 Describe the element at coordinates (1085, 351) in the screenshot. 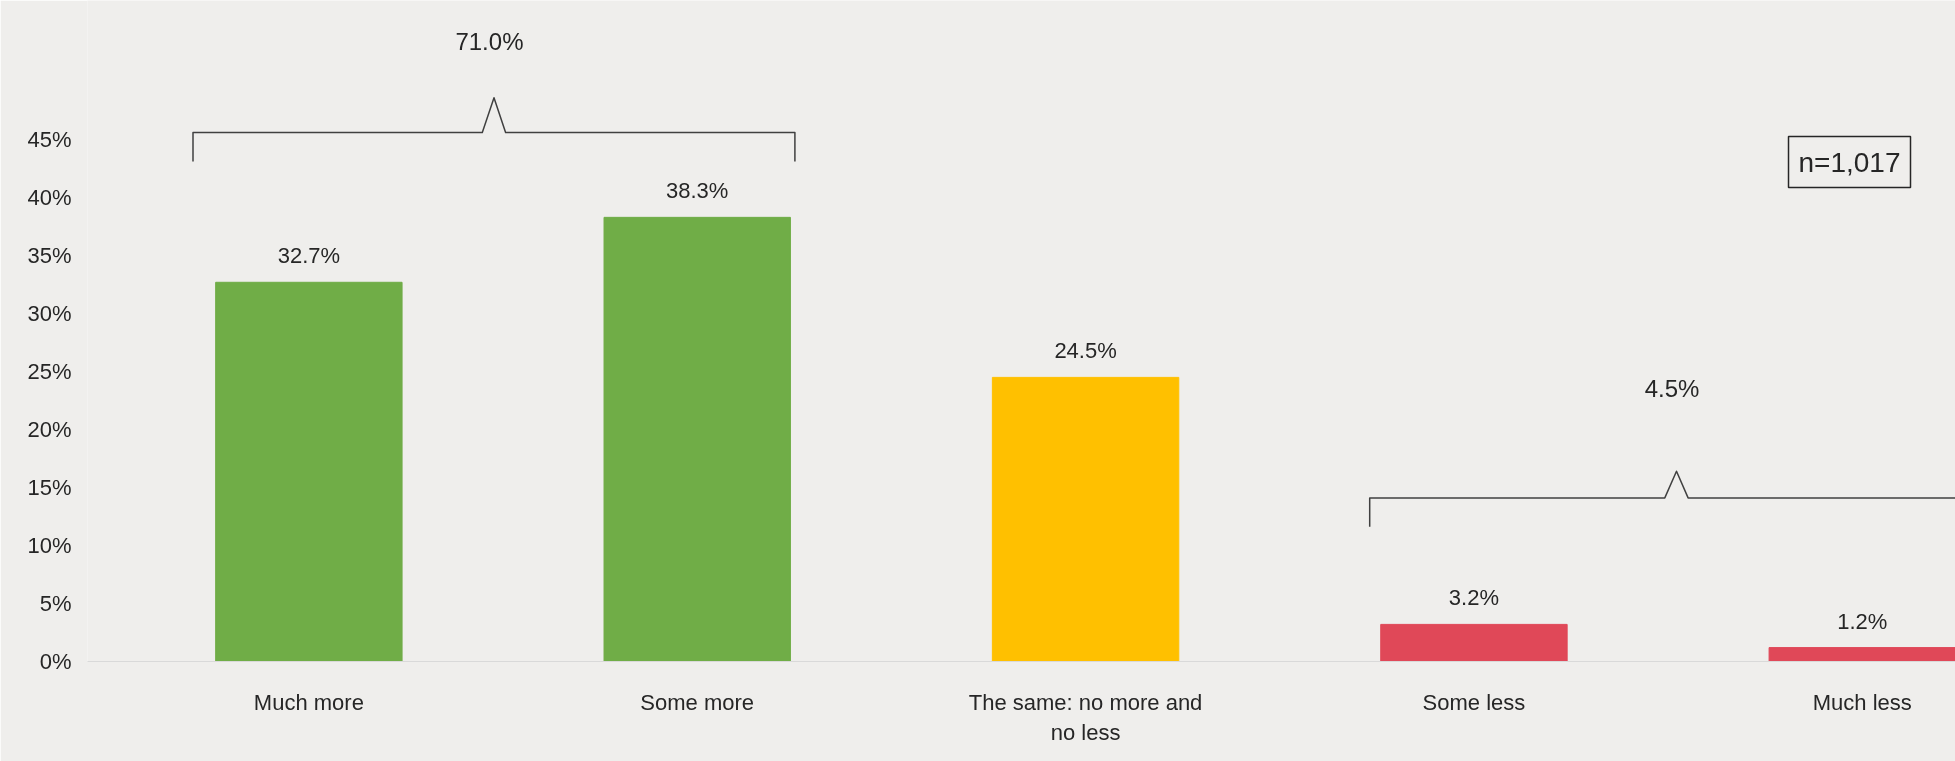

I see `data-label: 24.5%` at that location.